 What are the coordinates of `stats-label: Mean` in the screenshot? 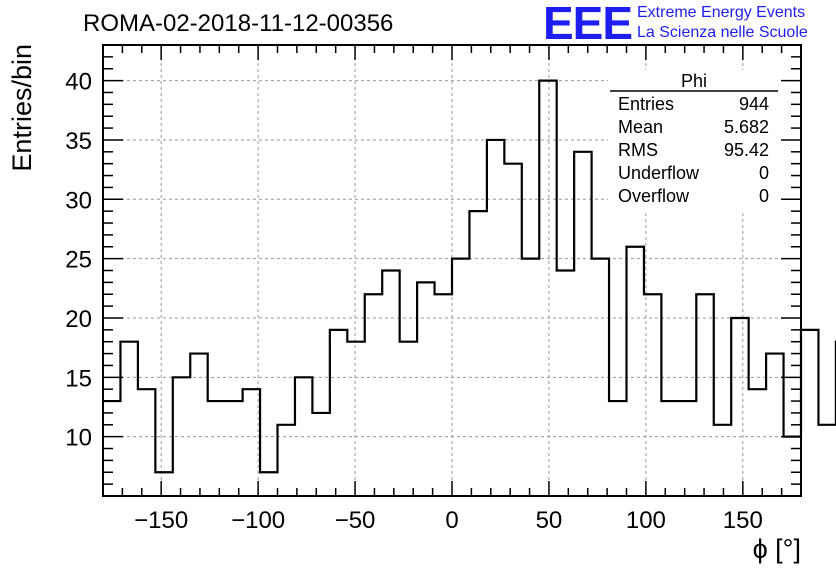 It's located at (640, 127).